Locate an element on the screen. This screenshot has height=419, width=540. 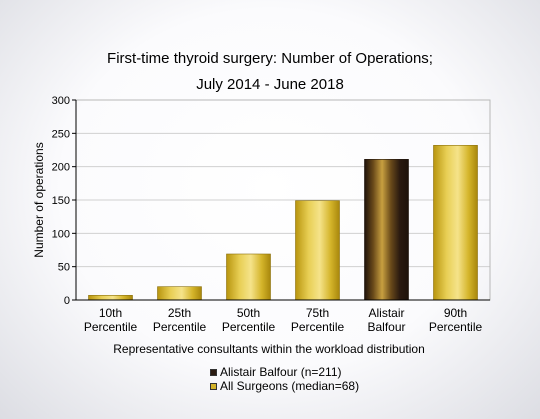
x-tick-label: 50th is located at coordinates (248, 313).